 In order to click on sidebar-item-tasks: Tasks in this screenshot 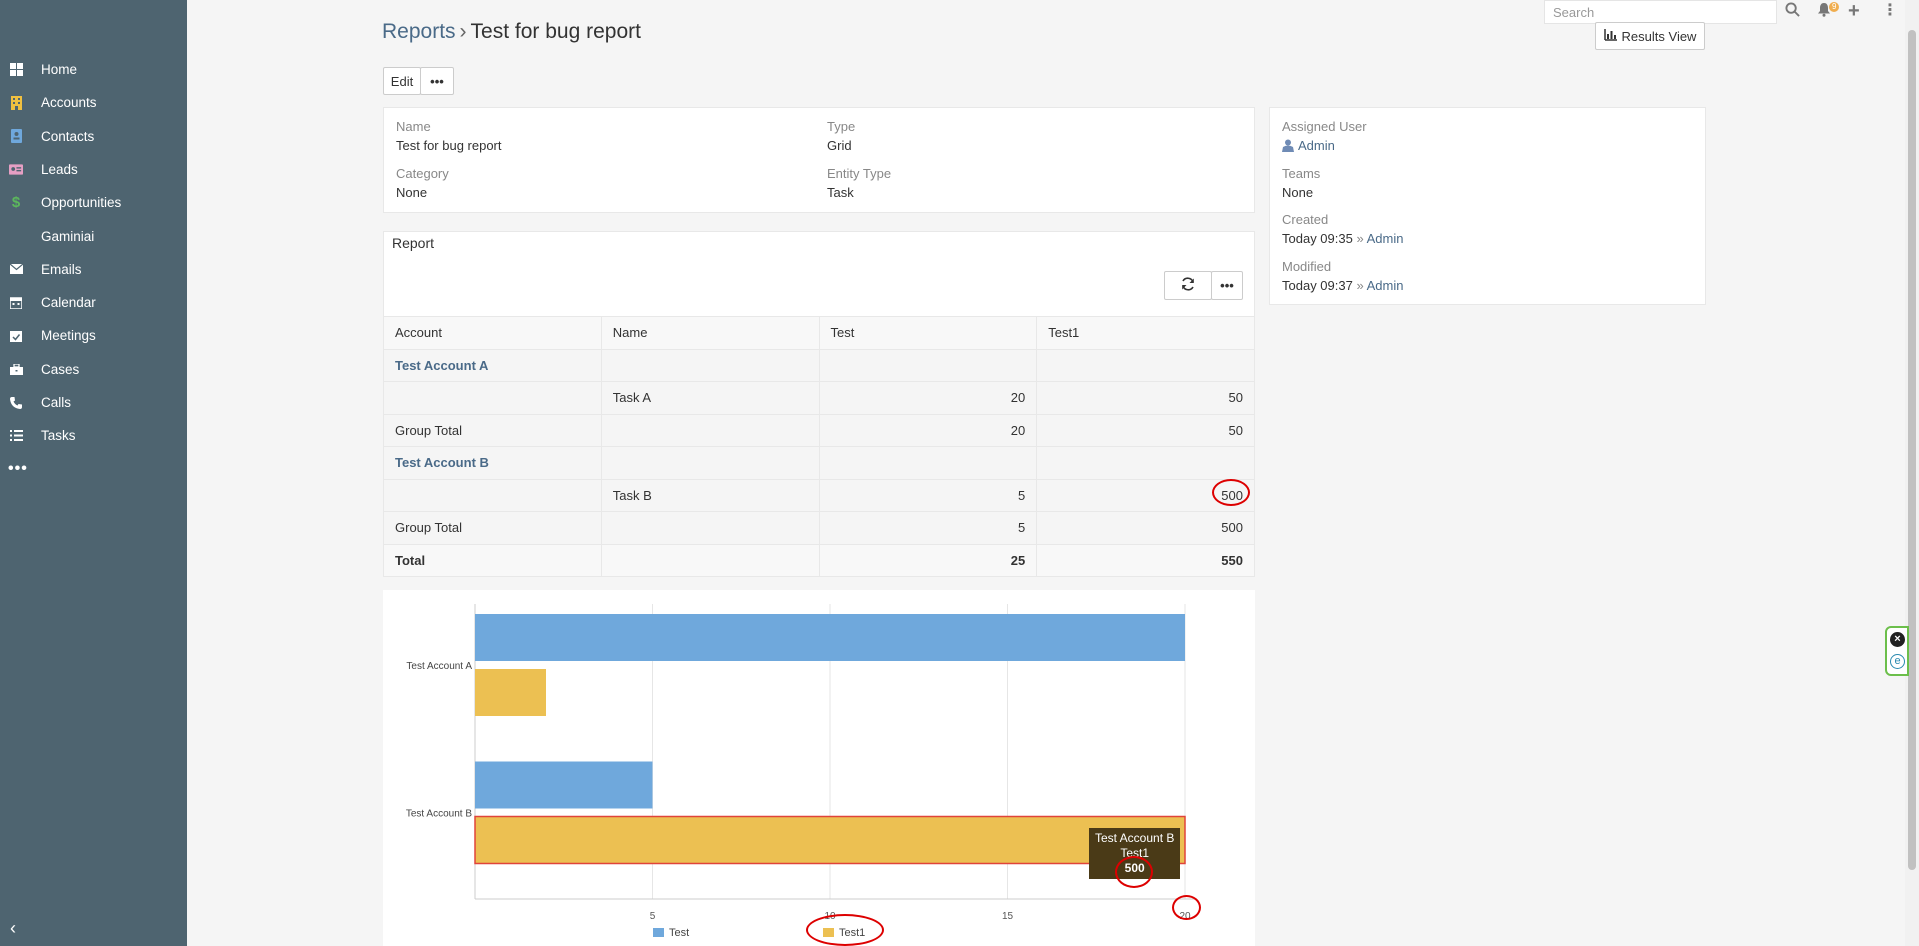, I will do `click(93, 435)`.